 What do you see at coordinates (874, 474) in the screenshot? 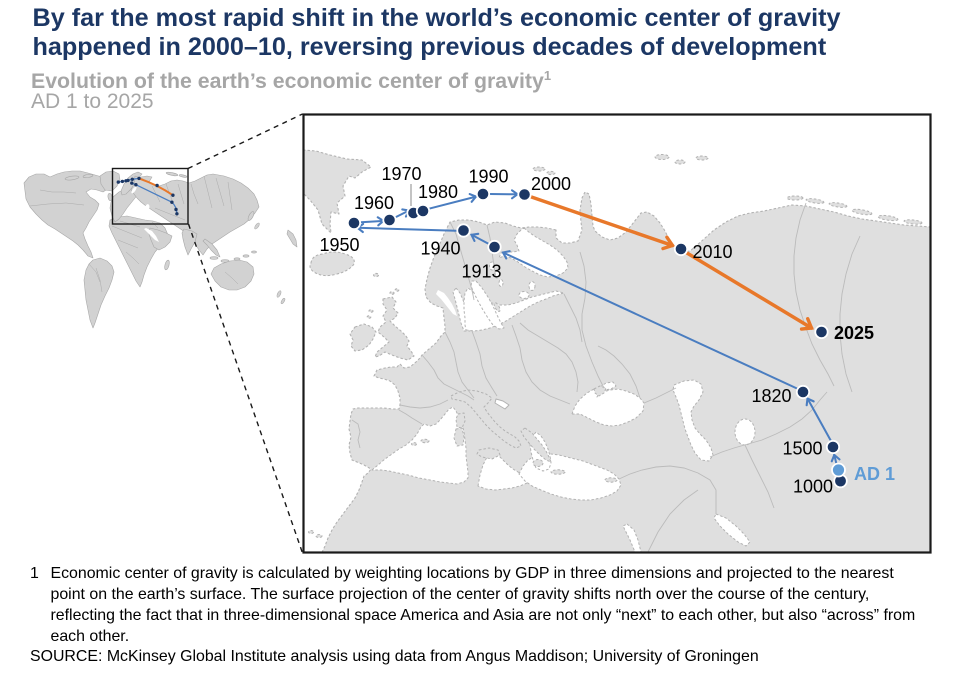
I see `svg-text: AD 1` at bounding box center [874, 474].